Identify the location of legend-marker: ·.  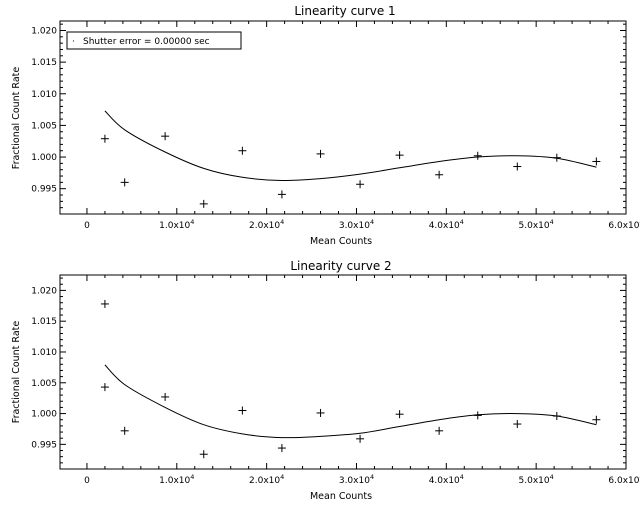
(73, 42).